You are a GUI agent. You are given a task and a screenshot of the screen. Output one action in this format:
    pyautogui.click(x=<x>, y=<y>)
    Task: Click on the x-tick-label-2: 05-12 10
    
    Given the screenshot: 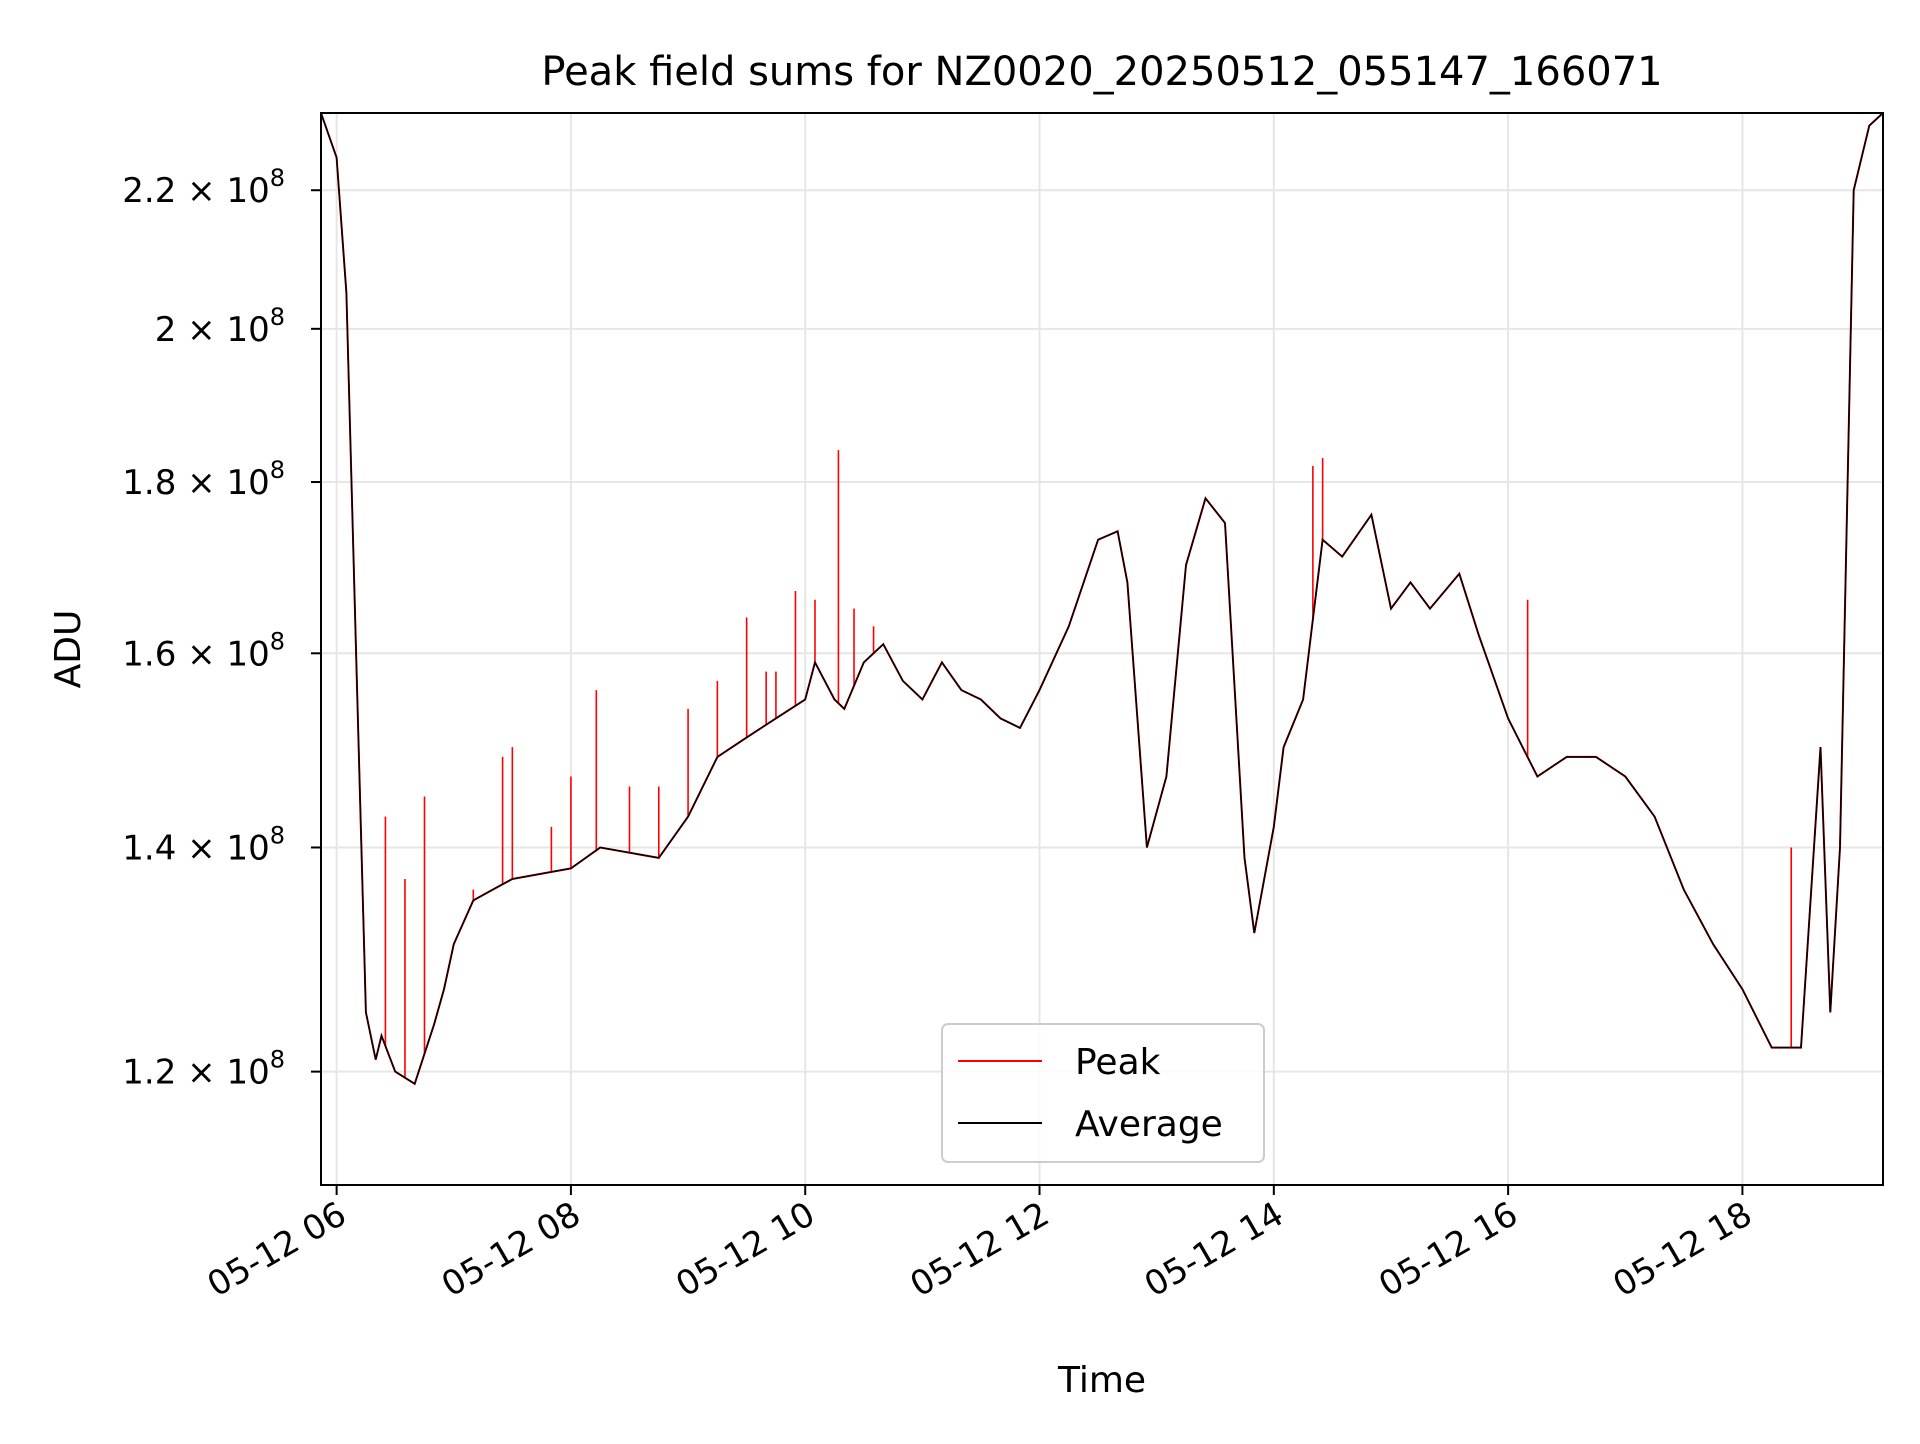 What is the action you would take?
    pyautogui.click(x=745, y=1249)
    